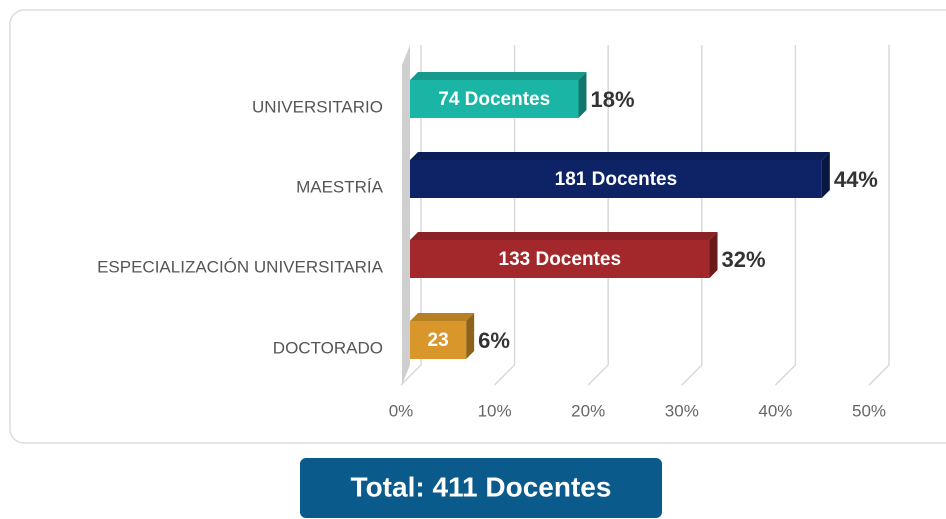  What do you see at coordinates (612, 99) in the screenshot?
I see `value-label: 18%` at bounding box center [612, 99].